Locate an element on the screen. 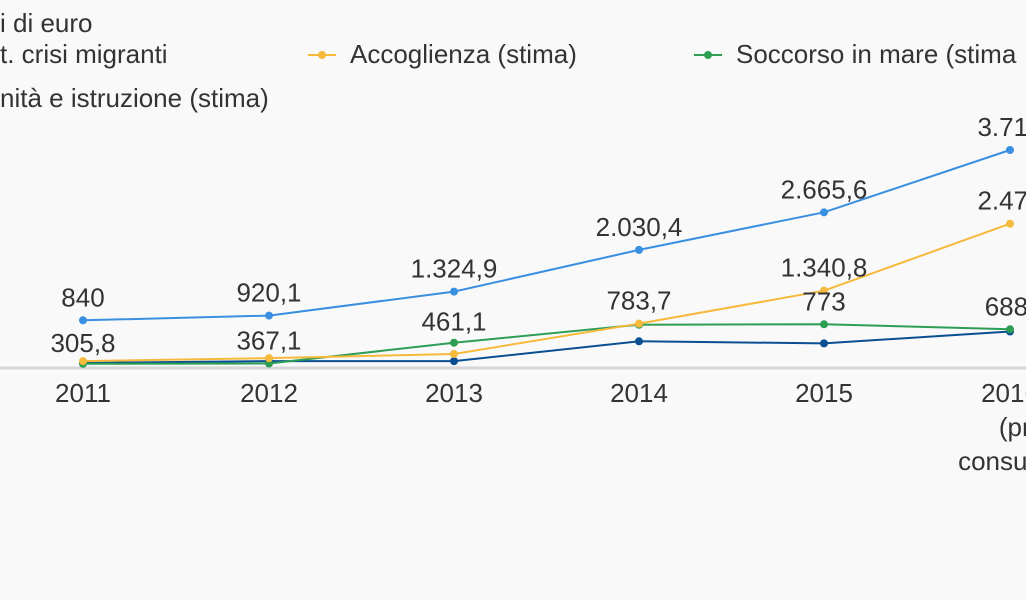 The image size is (1026, 600). legend-item-accoglienza: Accoglienza (stima) is located at coordinates (442, 54).